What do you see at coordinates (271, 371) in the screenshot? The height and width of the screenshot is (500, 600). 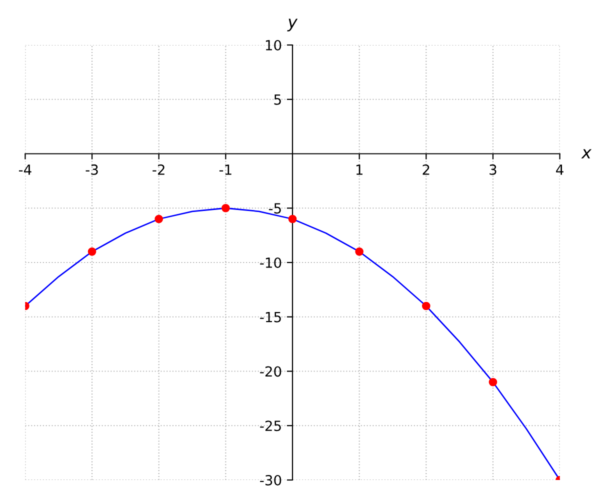 I see `y-tick-label: -20` at bounding box center [271, 371].